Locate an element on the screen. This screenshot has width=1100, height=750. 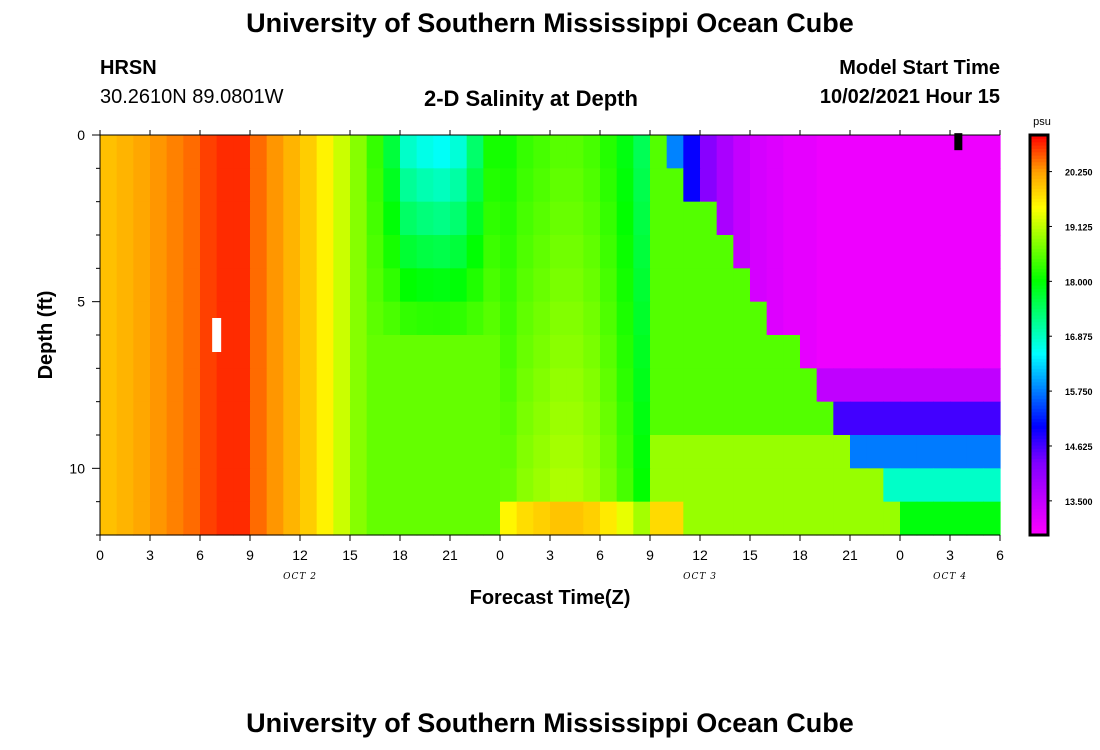
x-tick-label: 21 is located at coordinates (450, 555).